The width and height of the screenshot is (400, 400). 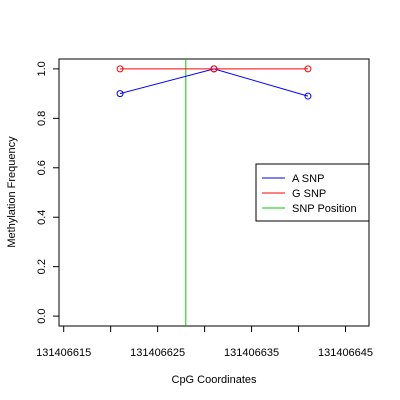 I want to click on legend-label-a-snp: A SNP, so click(x=308, y=179).